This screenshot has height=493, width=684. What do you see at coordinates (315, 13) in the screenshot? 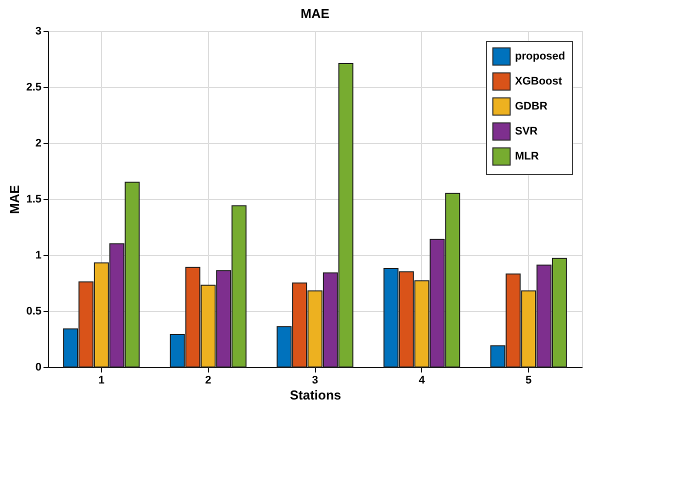
I see `chart-title: MAE` at bounding box center [315, 13].